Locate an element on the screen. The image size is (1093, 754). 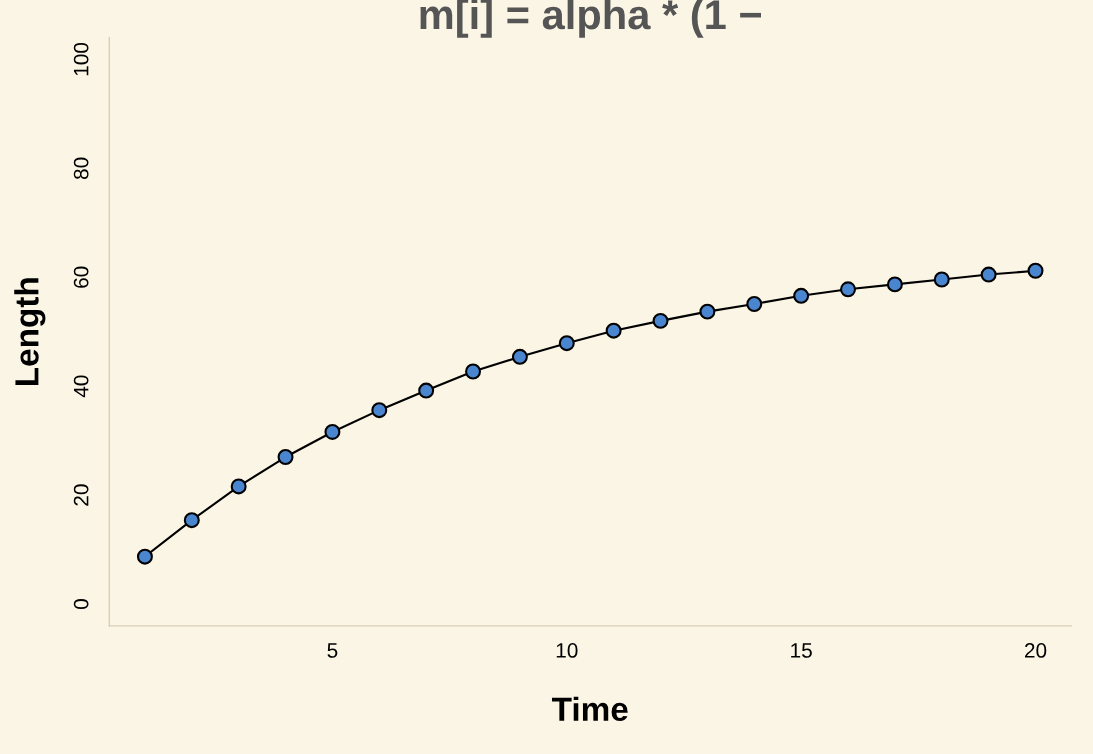
y-tick-label: 80 is located at coordinates (81, 168).